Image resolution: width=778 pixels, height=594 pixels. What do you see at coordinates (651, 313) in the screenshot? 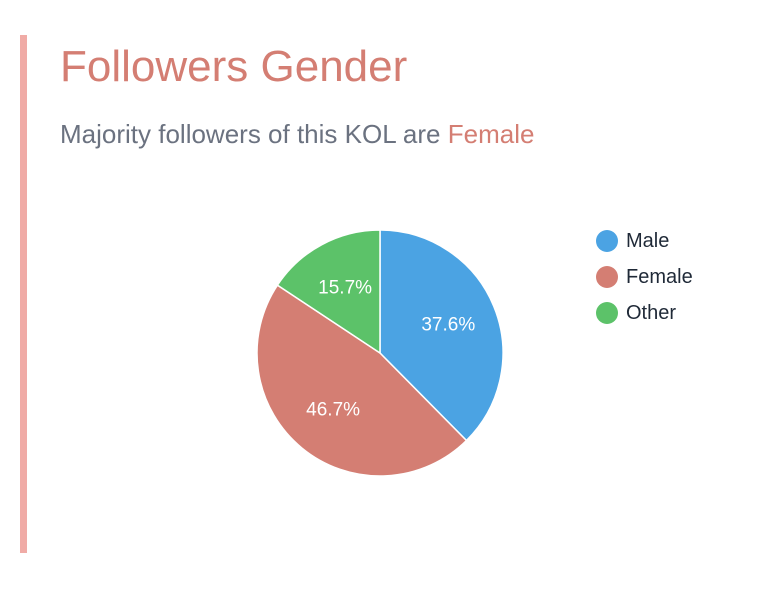
I see `legend-label-other: Other` at bounding box center [651, 313].